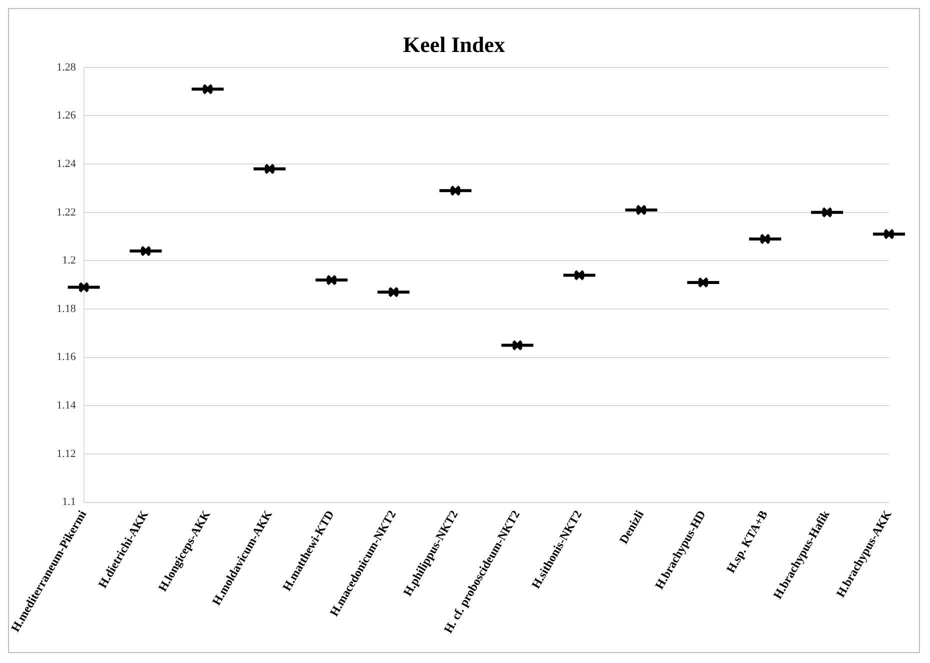 This screenshot has height=663, width=930. I want to click on chart-title: Keel Index, so click(454, 44).